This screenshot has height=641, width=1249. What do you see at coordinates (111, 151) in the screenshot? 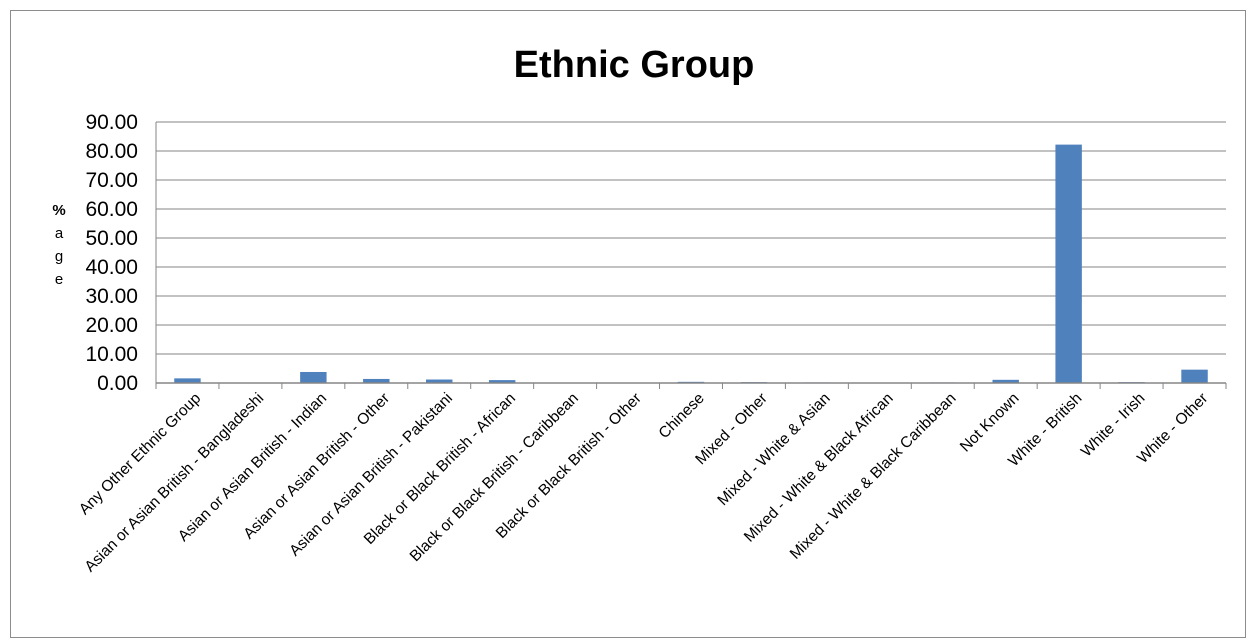
I see `y-tick-label: 80.00` at bounding box center [111, 151].